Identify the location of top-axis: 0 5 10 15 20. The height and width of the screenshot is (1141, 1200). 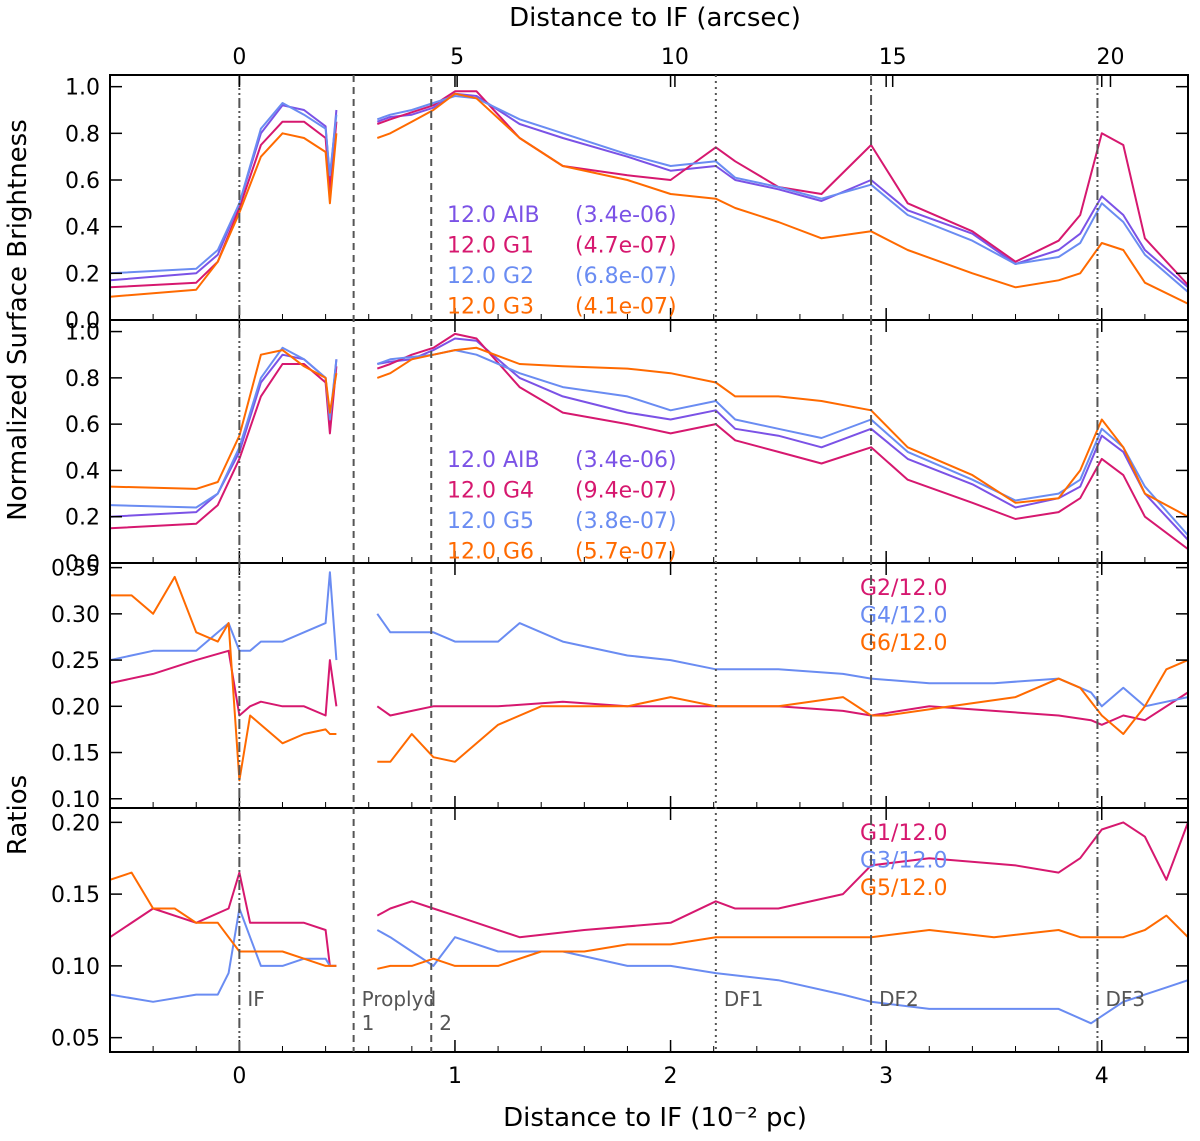
(678, 66).